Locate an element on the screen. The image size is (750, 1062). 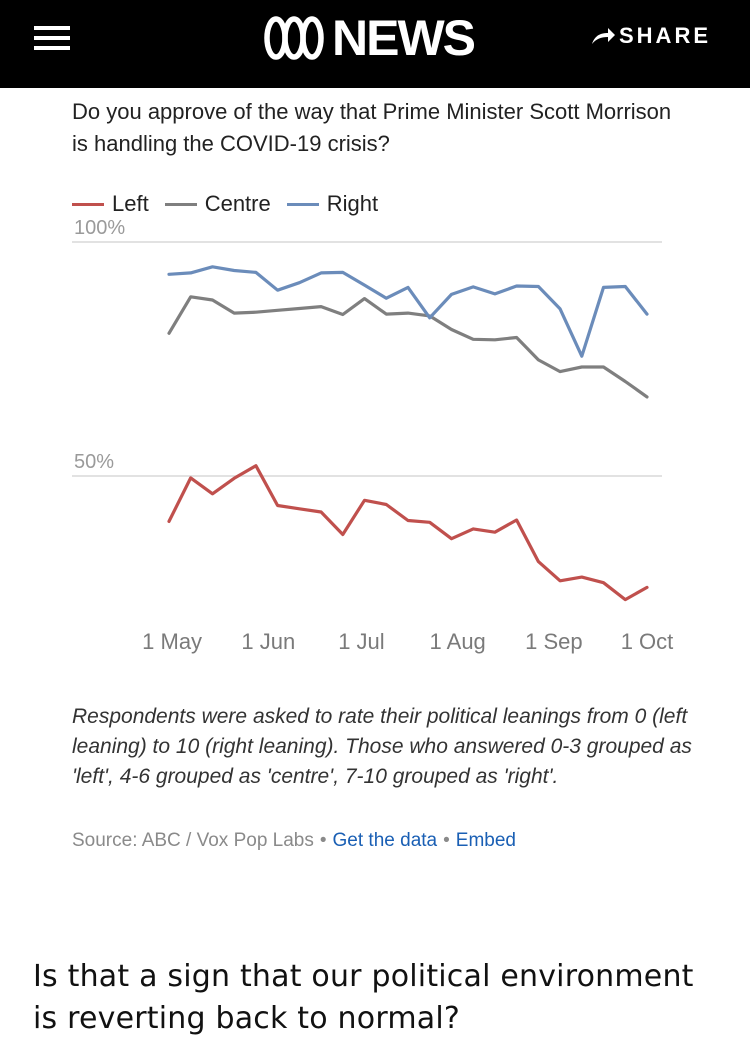
abc-news-logo: NEWS is located at coordinates (369, 38).